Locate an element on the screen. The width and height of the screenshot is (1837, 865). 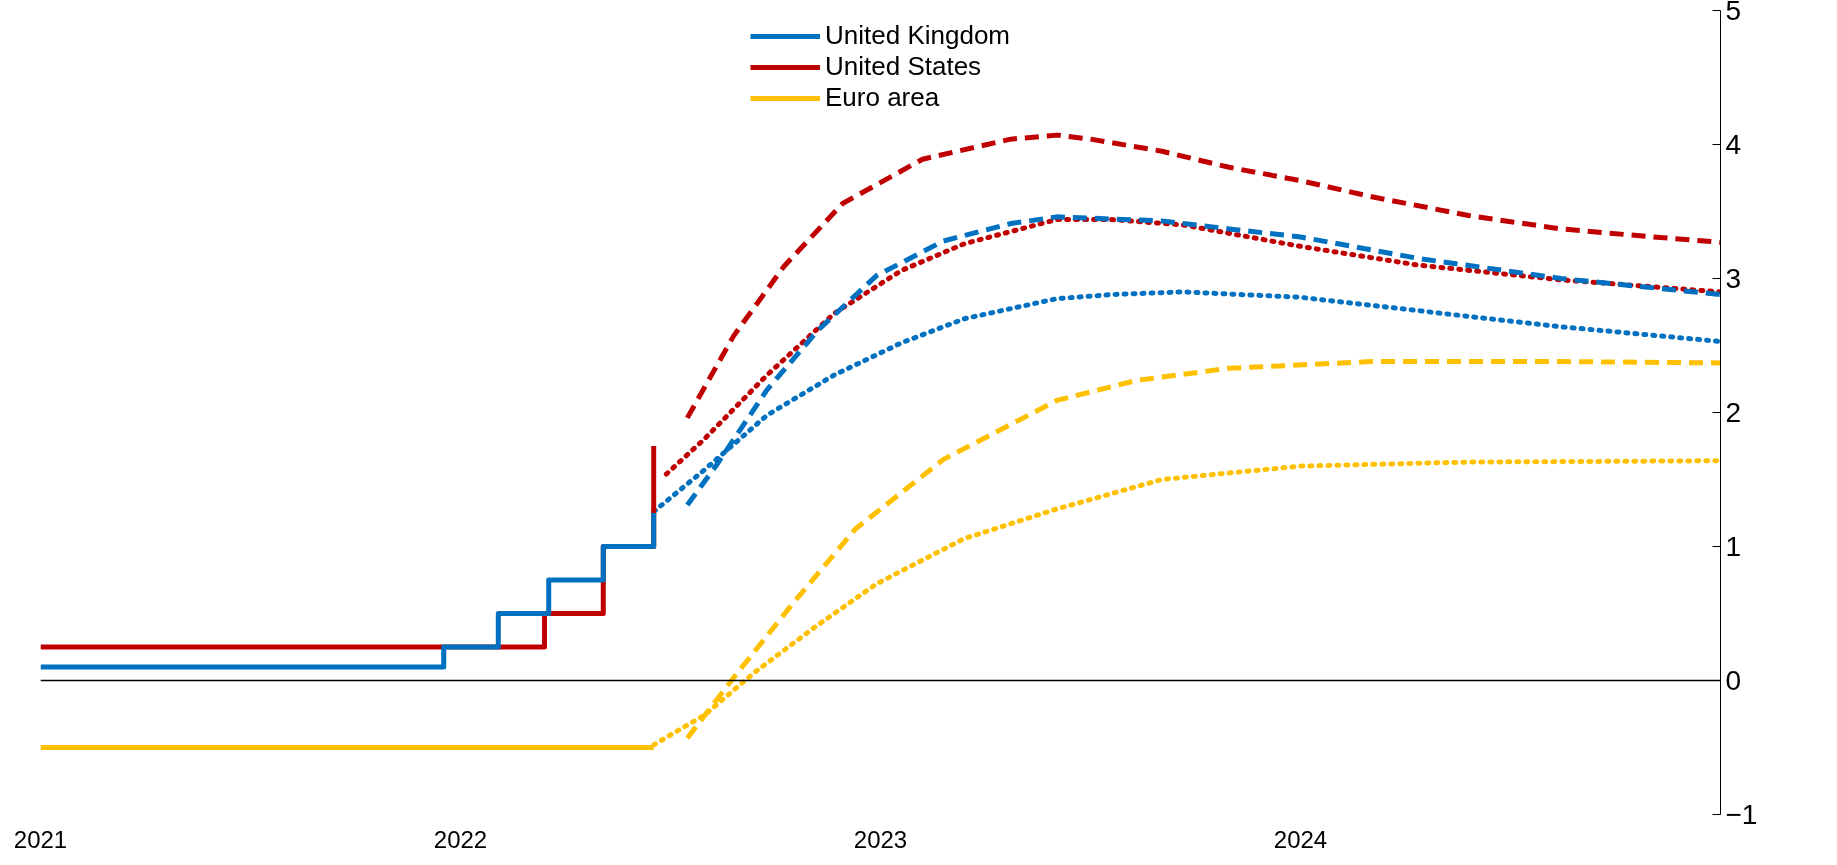
y-tick-label: 1 is located at coordinates (1733, 546).